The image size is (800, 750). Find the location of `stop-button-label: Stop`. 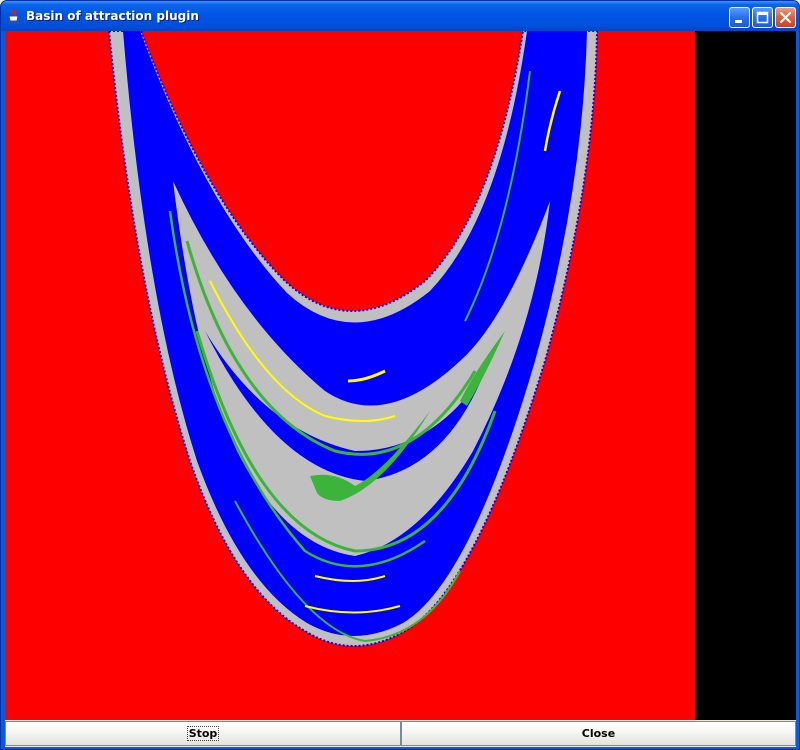

stop-button-label: Stop is located at coordinates (203, 733).